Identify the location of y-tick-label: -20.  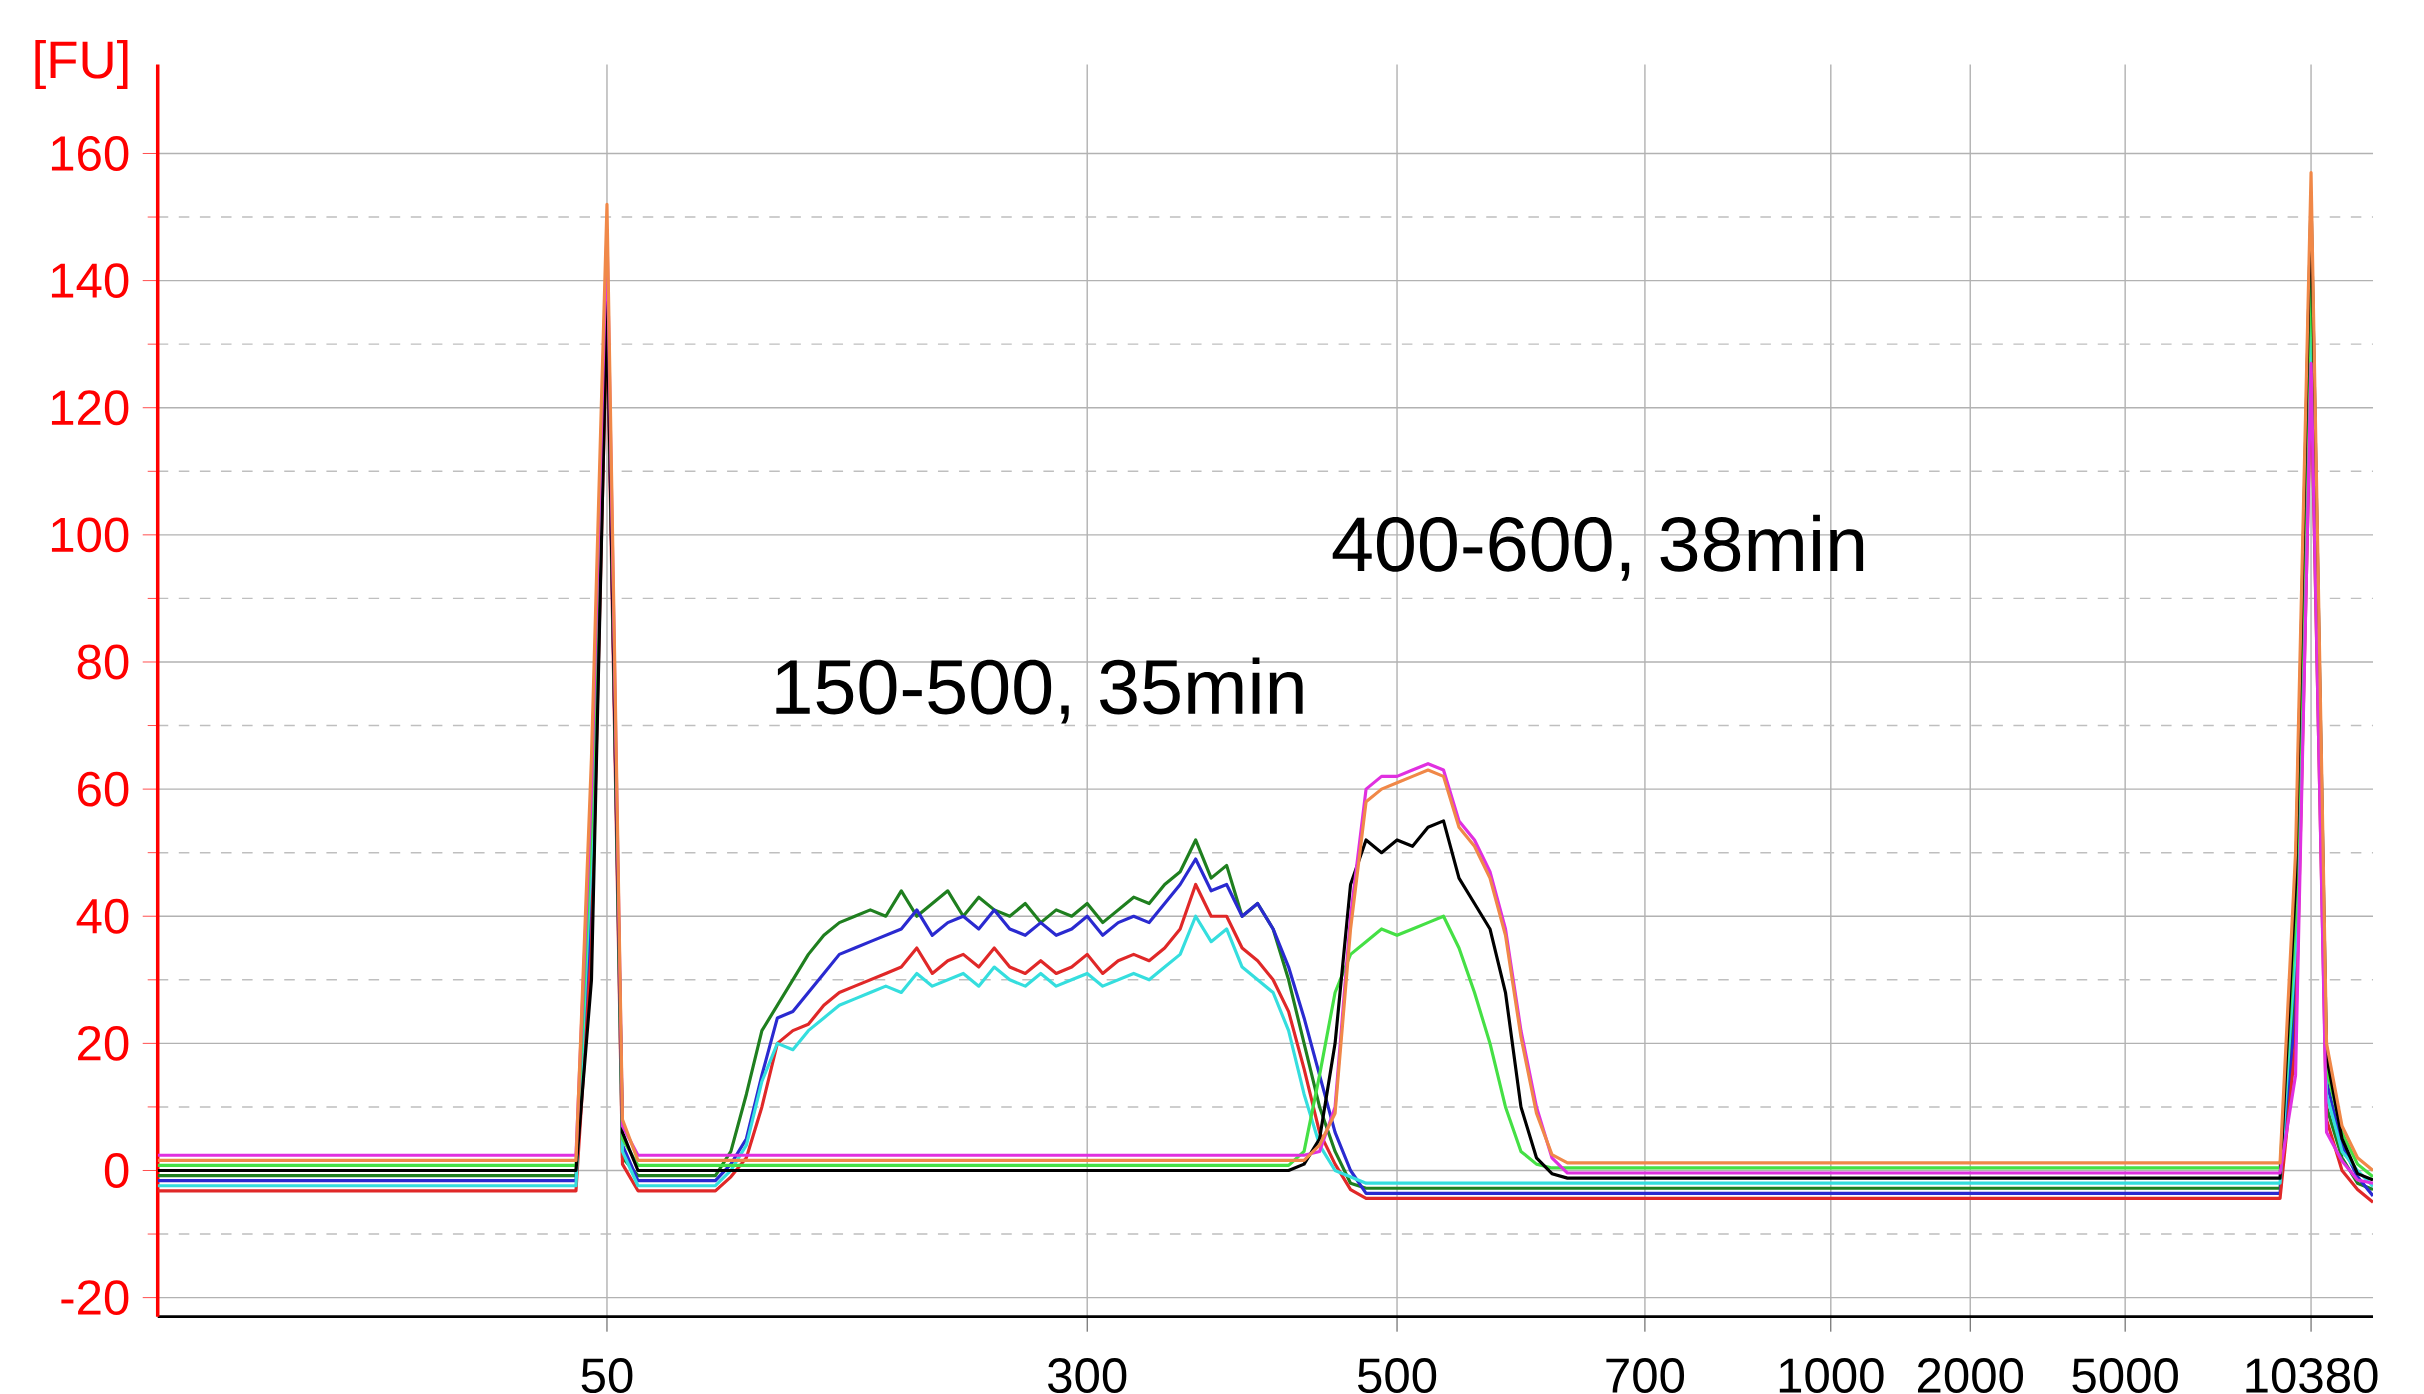
(95, 1298).